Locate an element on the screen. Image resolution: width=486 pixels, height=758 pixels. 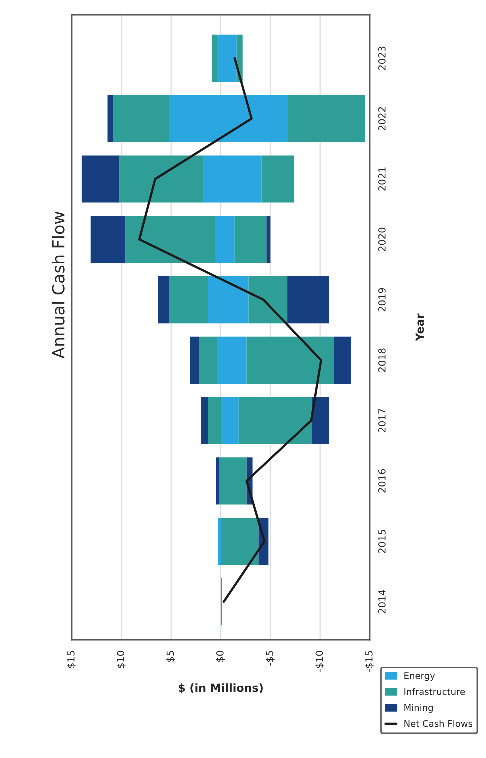
y-tick-label: 2017 is located at coordinates (382, 420).